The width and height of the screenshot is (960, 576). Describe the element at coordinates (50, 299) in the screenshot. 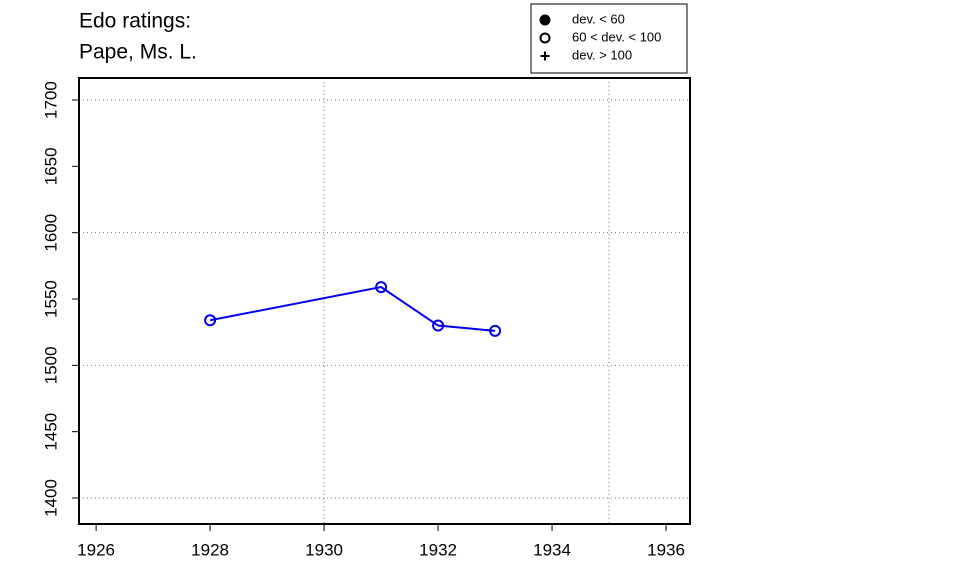

I see `y-tick-label: 1550` at that location.